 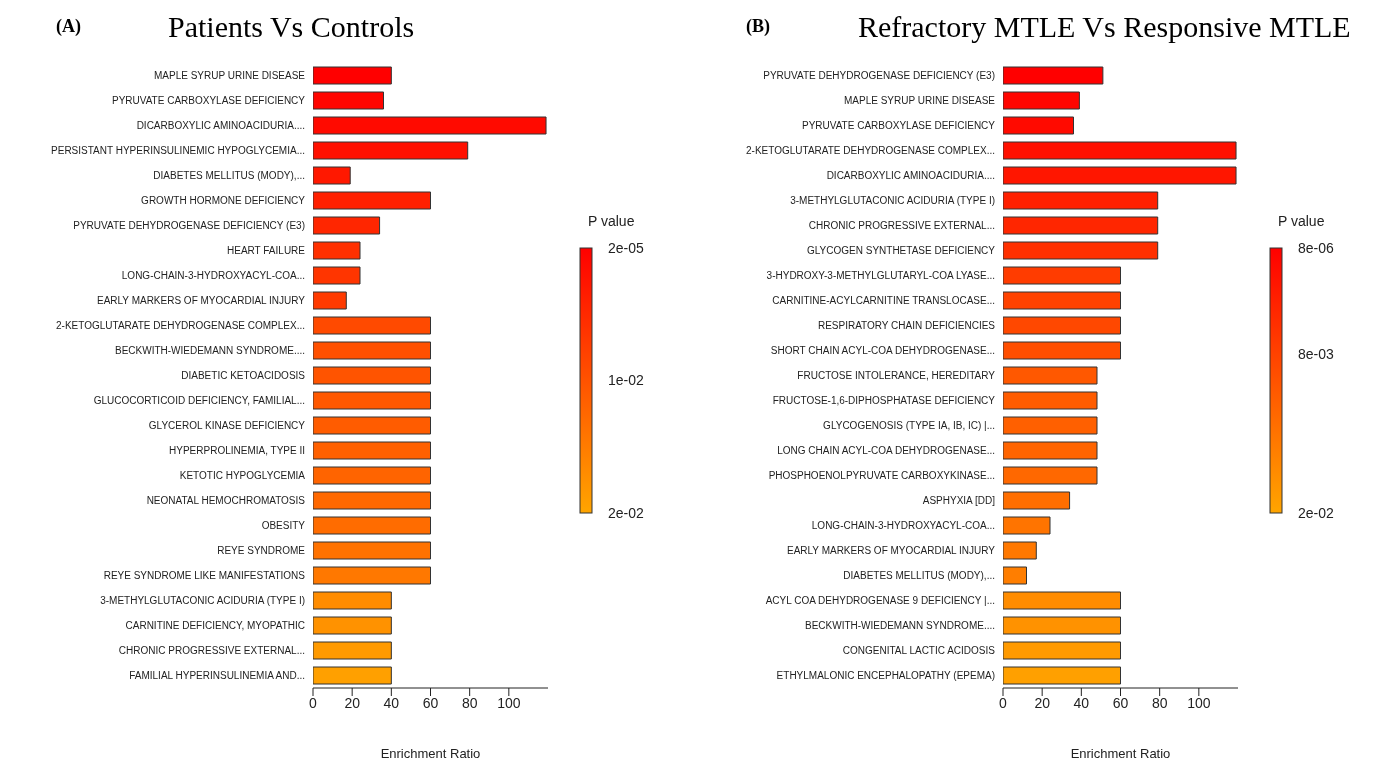 What do you see at coordinates (1316, 247) in the screenshot?
I see `color-bar-label: 8e-06` at bounding box center [1316, 247].